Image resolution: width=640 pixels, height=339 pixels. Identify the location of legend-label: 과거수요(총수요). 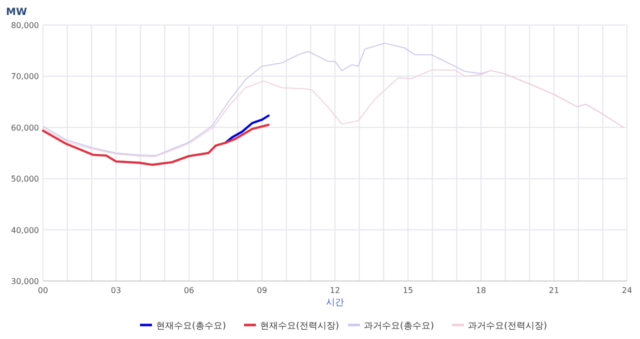
(399, 327).